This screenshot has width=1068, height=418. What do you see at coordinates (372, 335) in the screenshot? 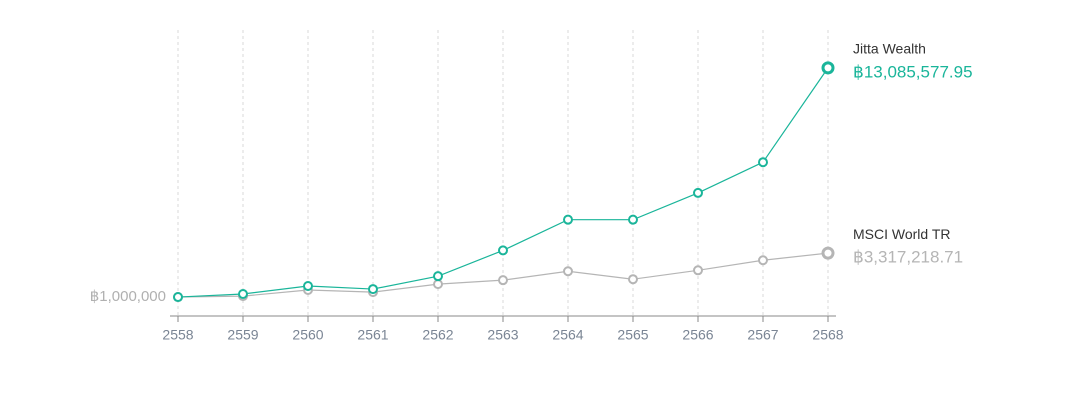
I see `x-tick-label: 2561` at bounding box center [372, 335].